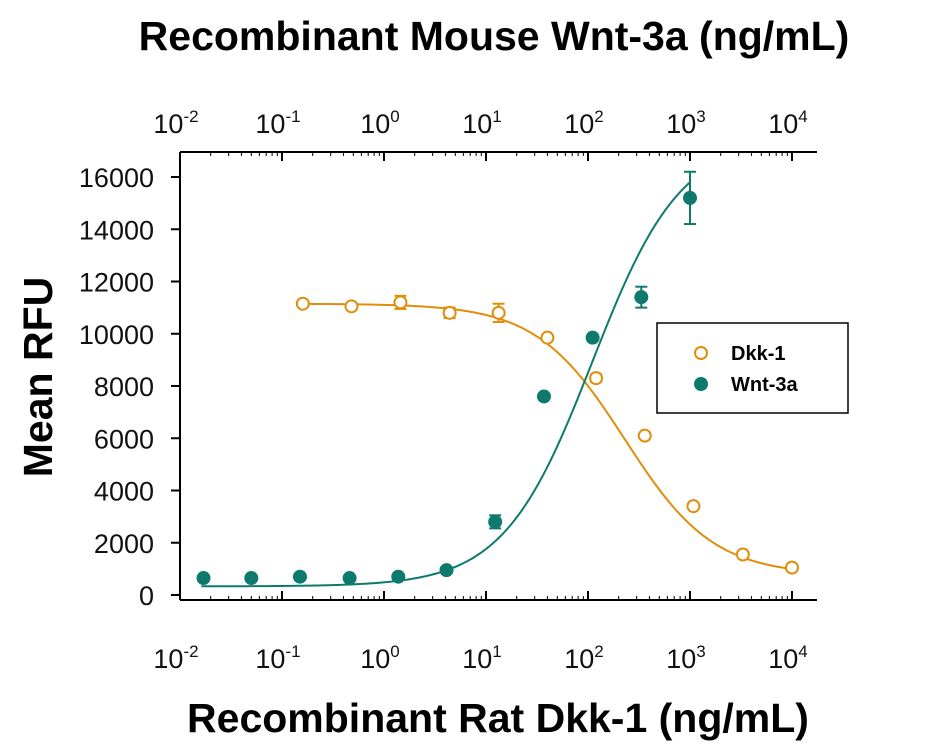 The height and width of the screenshot is (749, 936). I want to click on bottom-x-tick-label: 10¹, so click(482, 658).